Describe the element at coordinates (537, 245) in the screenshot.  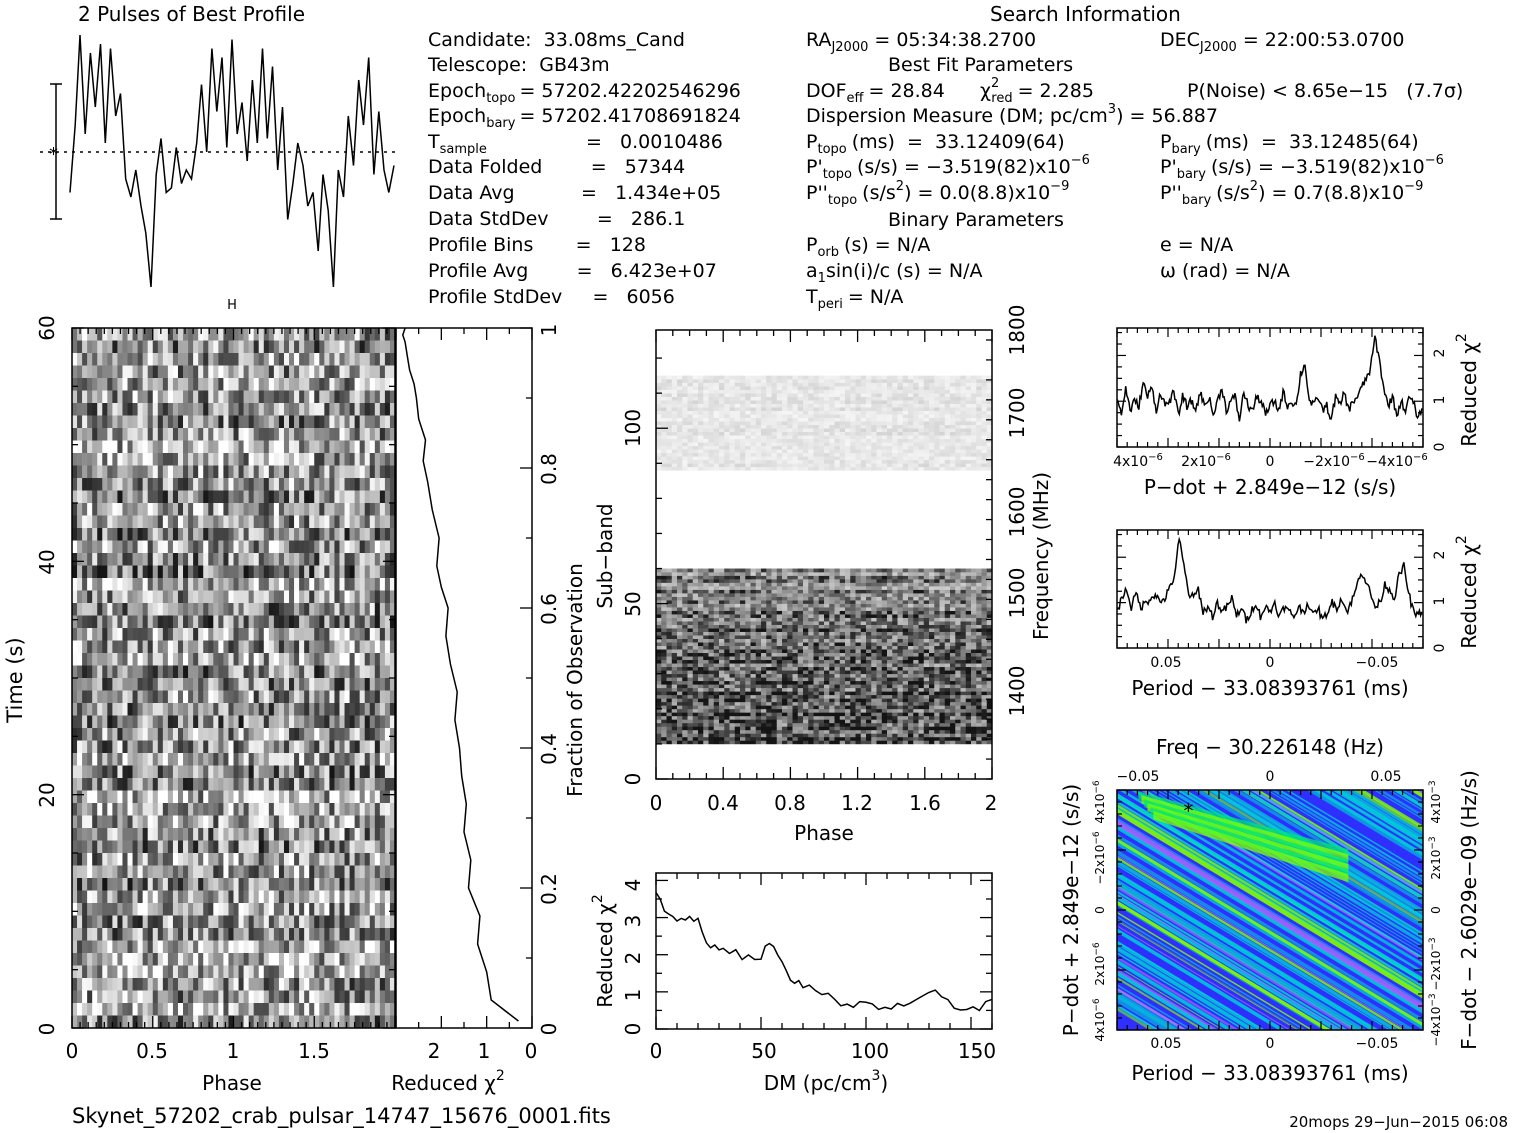
I see `profile-bins-line: Profile Bins = 128` at that location.